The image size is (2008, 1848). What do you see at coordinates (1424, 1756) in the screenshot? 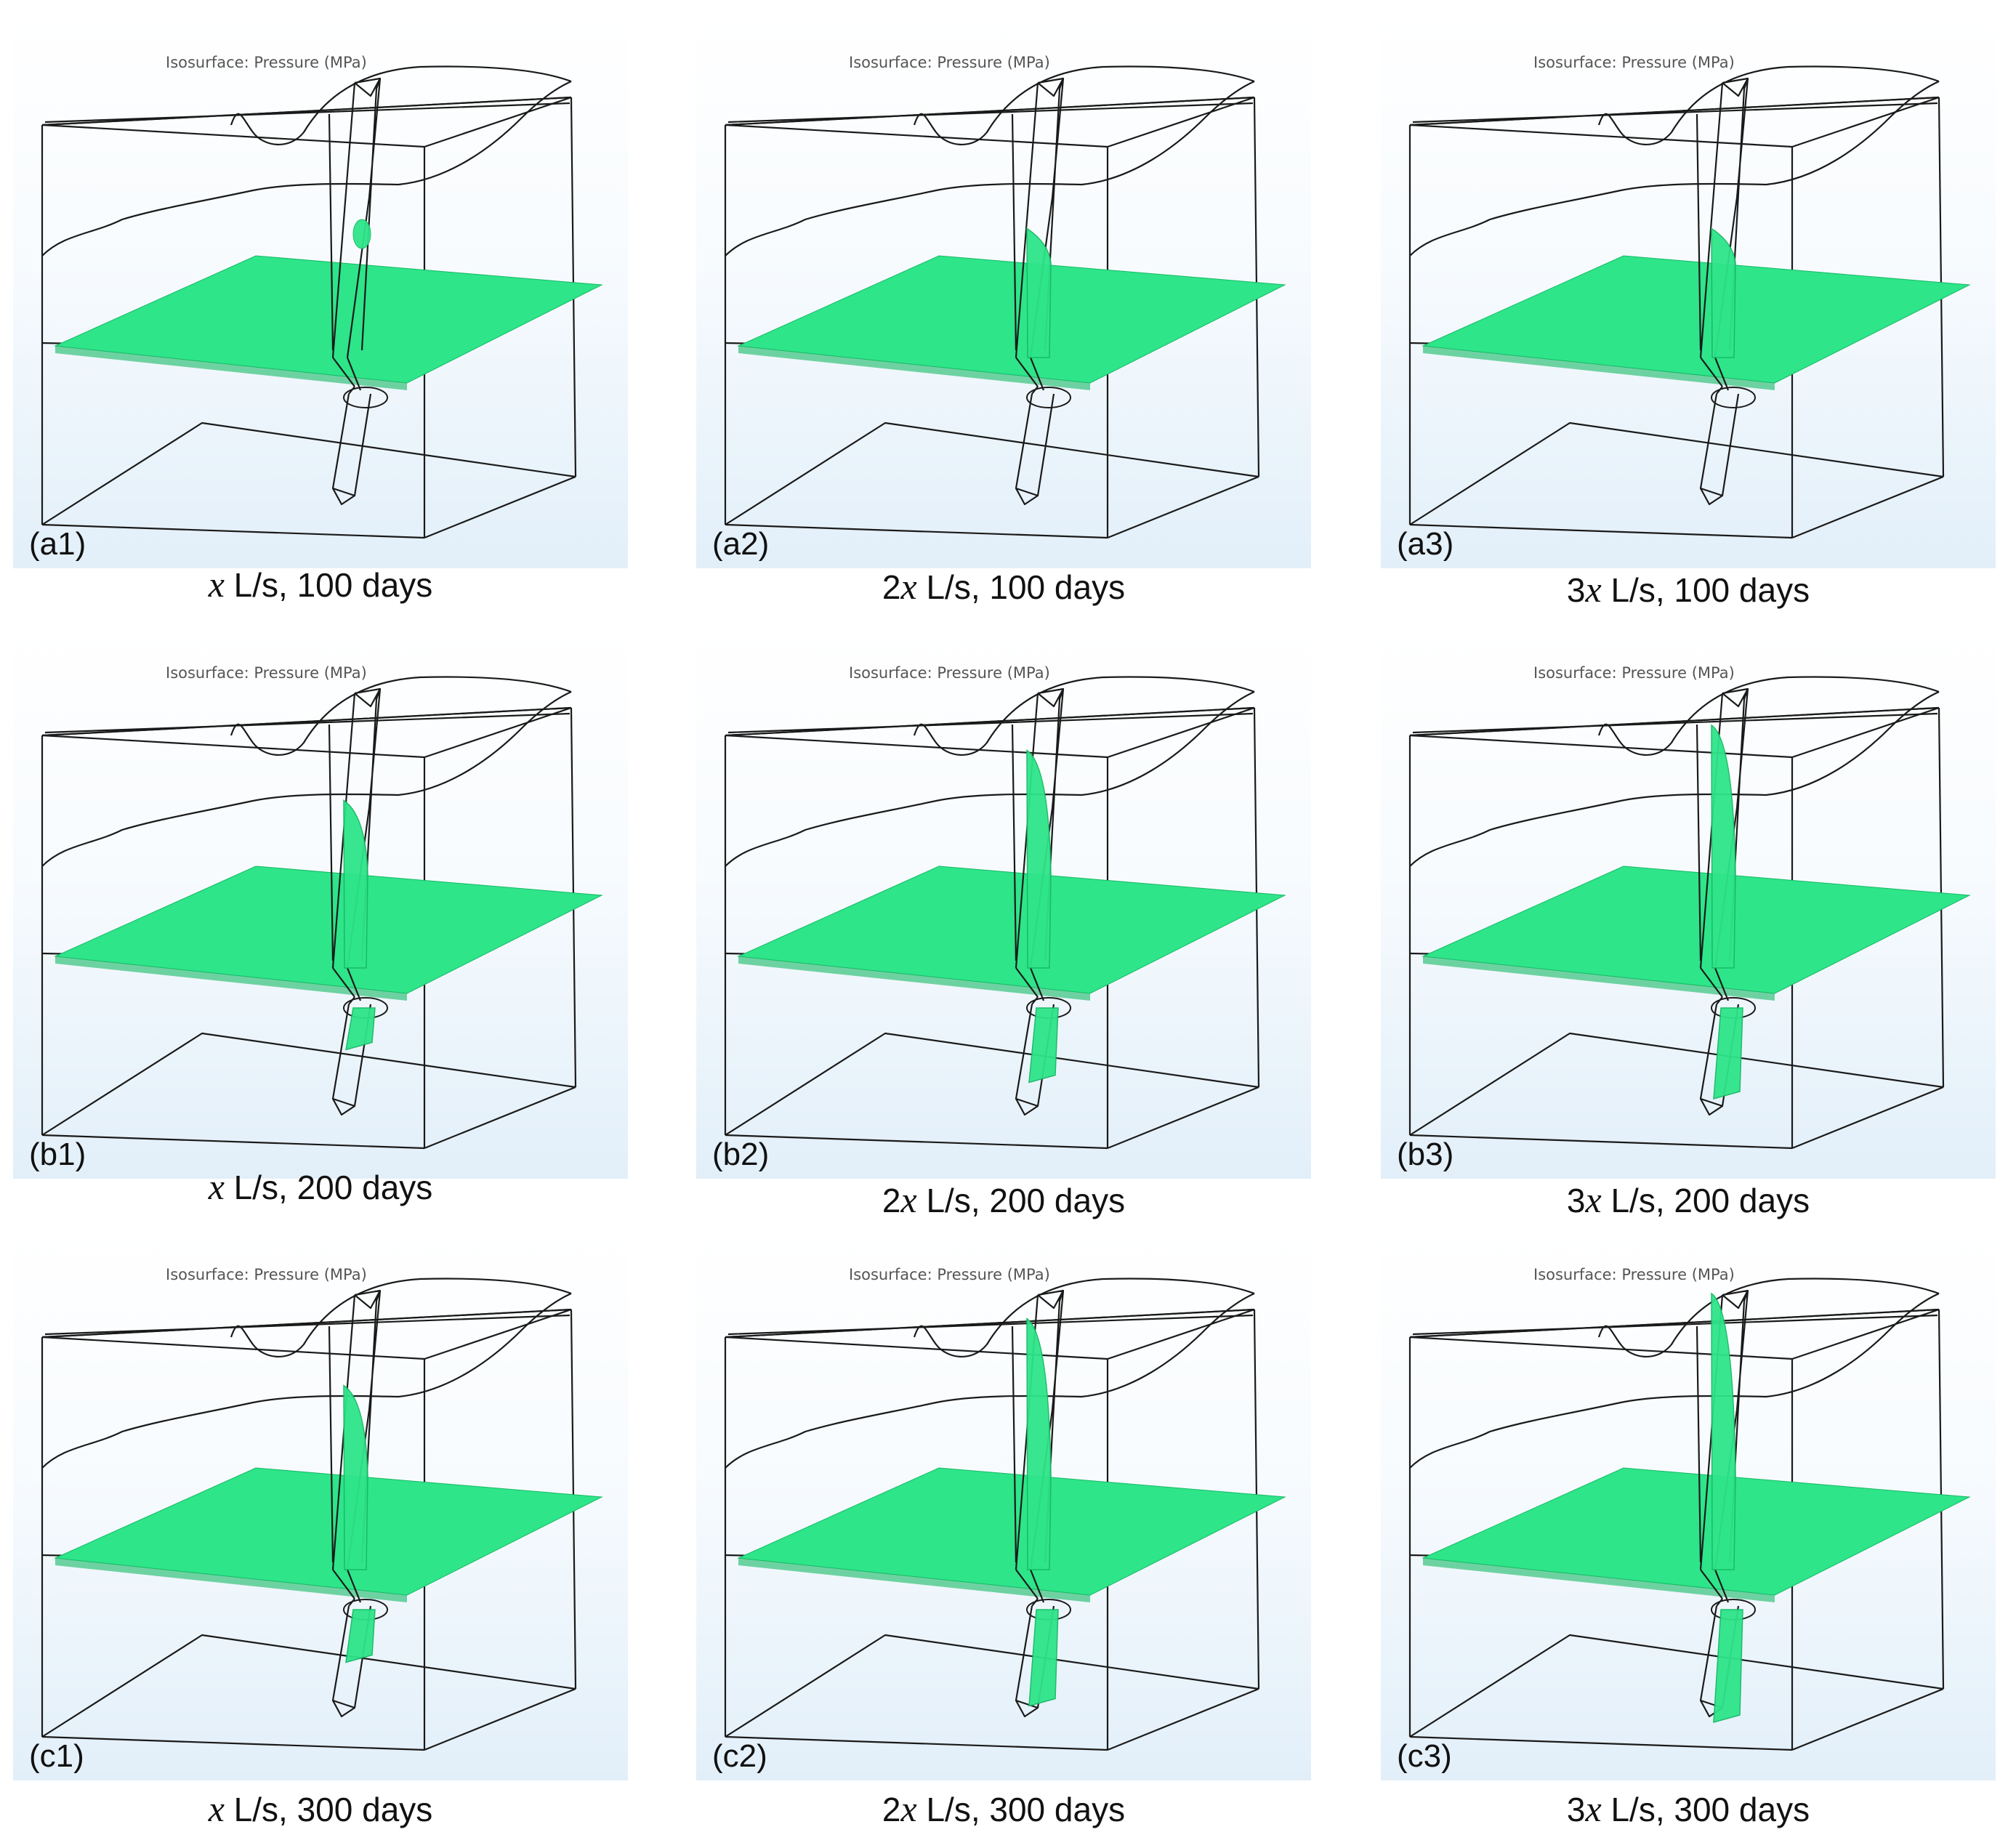
I see `panel-id: (c3)` at bounding box center [1424, 1756].